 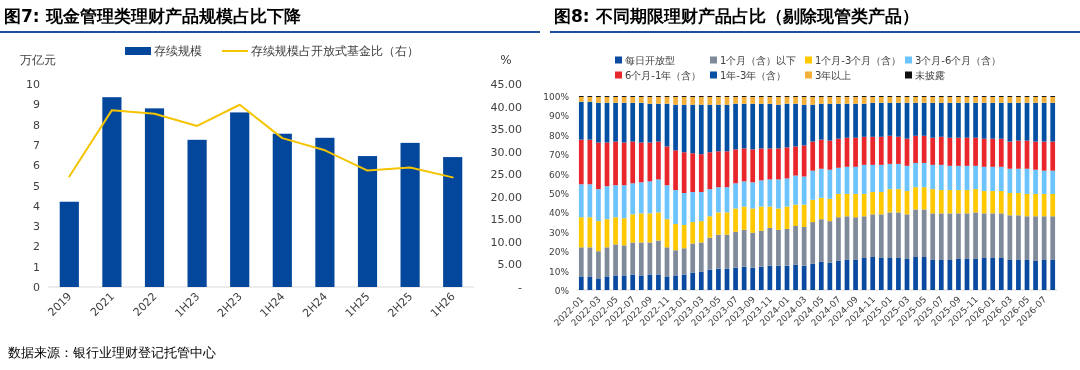 I want to click on y-tick-label: 90%, so click(x=559, y=116).